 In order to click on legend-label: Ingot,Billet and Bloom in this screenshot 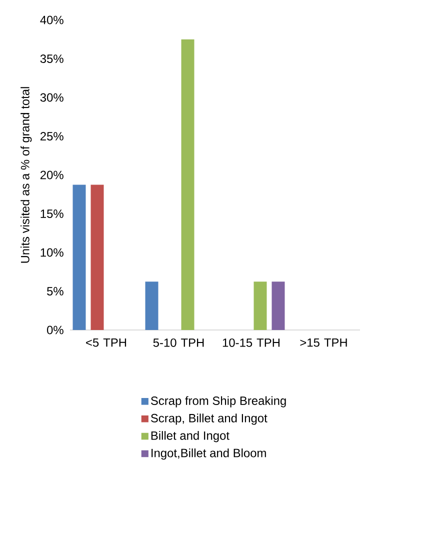, I will do `click(209, 454)`.